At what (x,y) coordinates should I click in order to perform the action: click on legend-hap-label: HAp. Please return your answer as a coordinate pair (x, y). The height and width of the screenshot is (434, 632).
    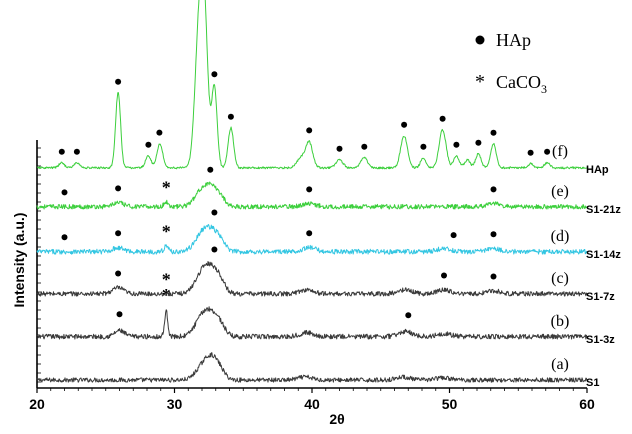
    Looking at the image, I should click on (513, 40).